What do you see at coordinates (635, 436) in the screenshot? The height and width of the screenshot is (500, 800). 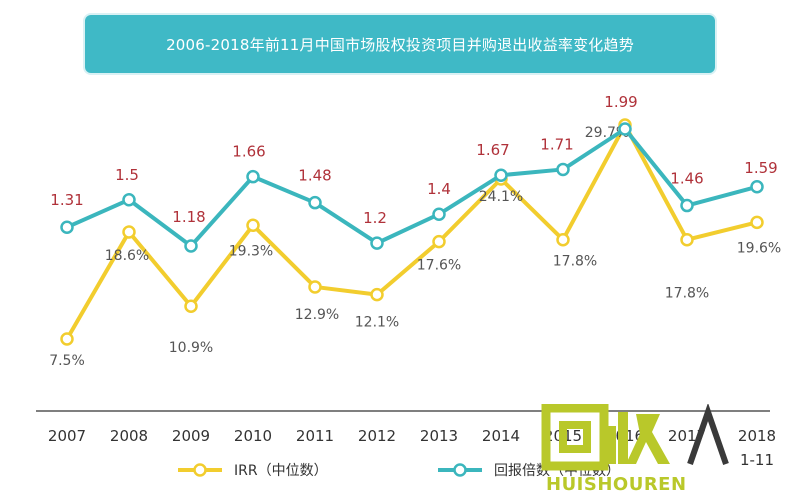 I see `watermark-logo-icon` at bounding box center [635, 436].